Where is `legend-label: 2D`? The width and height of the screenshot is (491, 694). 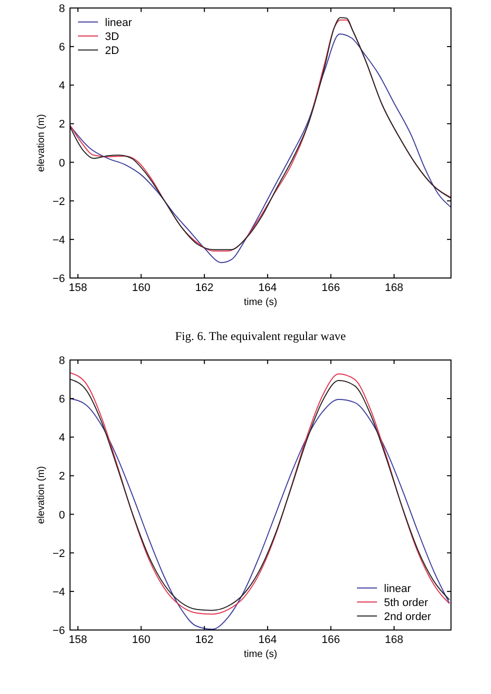
legend-label: 2D is located at coordinates (112, 51).